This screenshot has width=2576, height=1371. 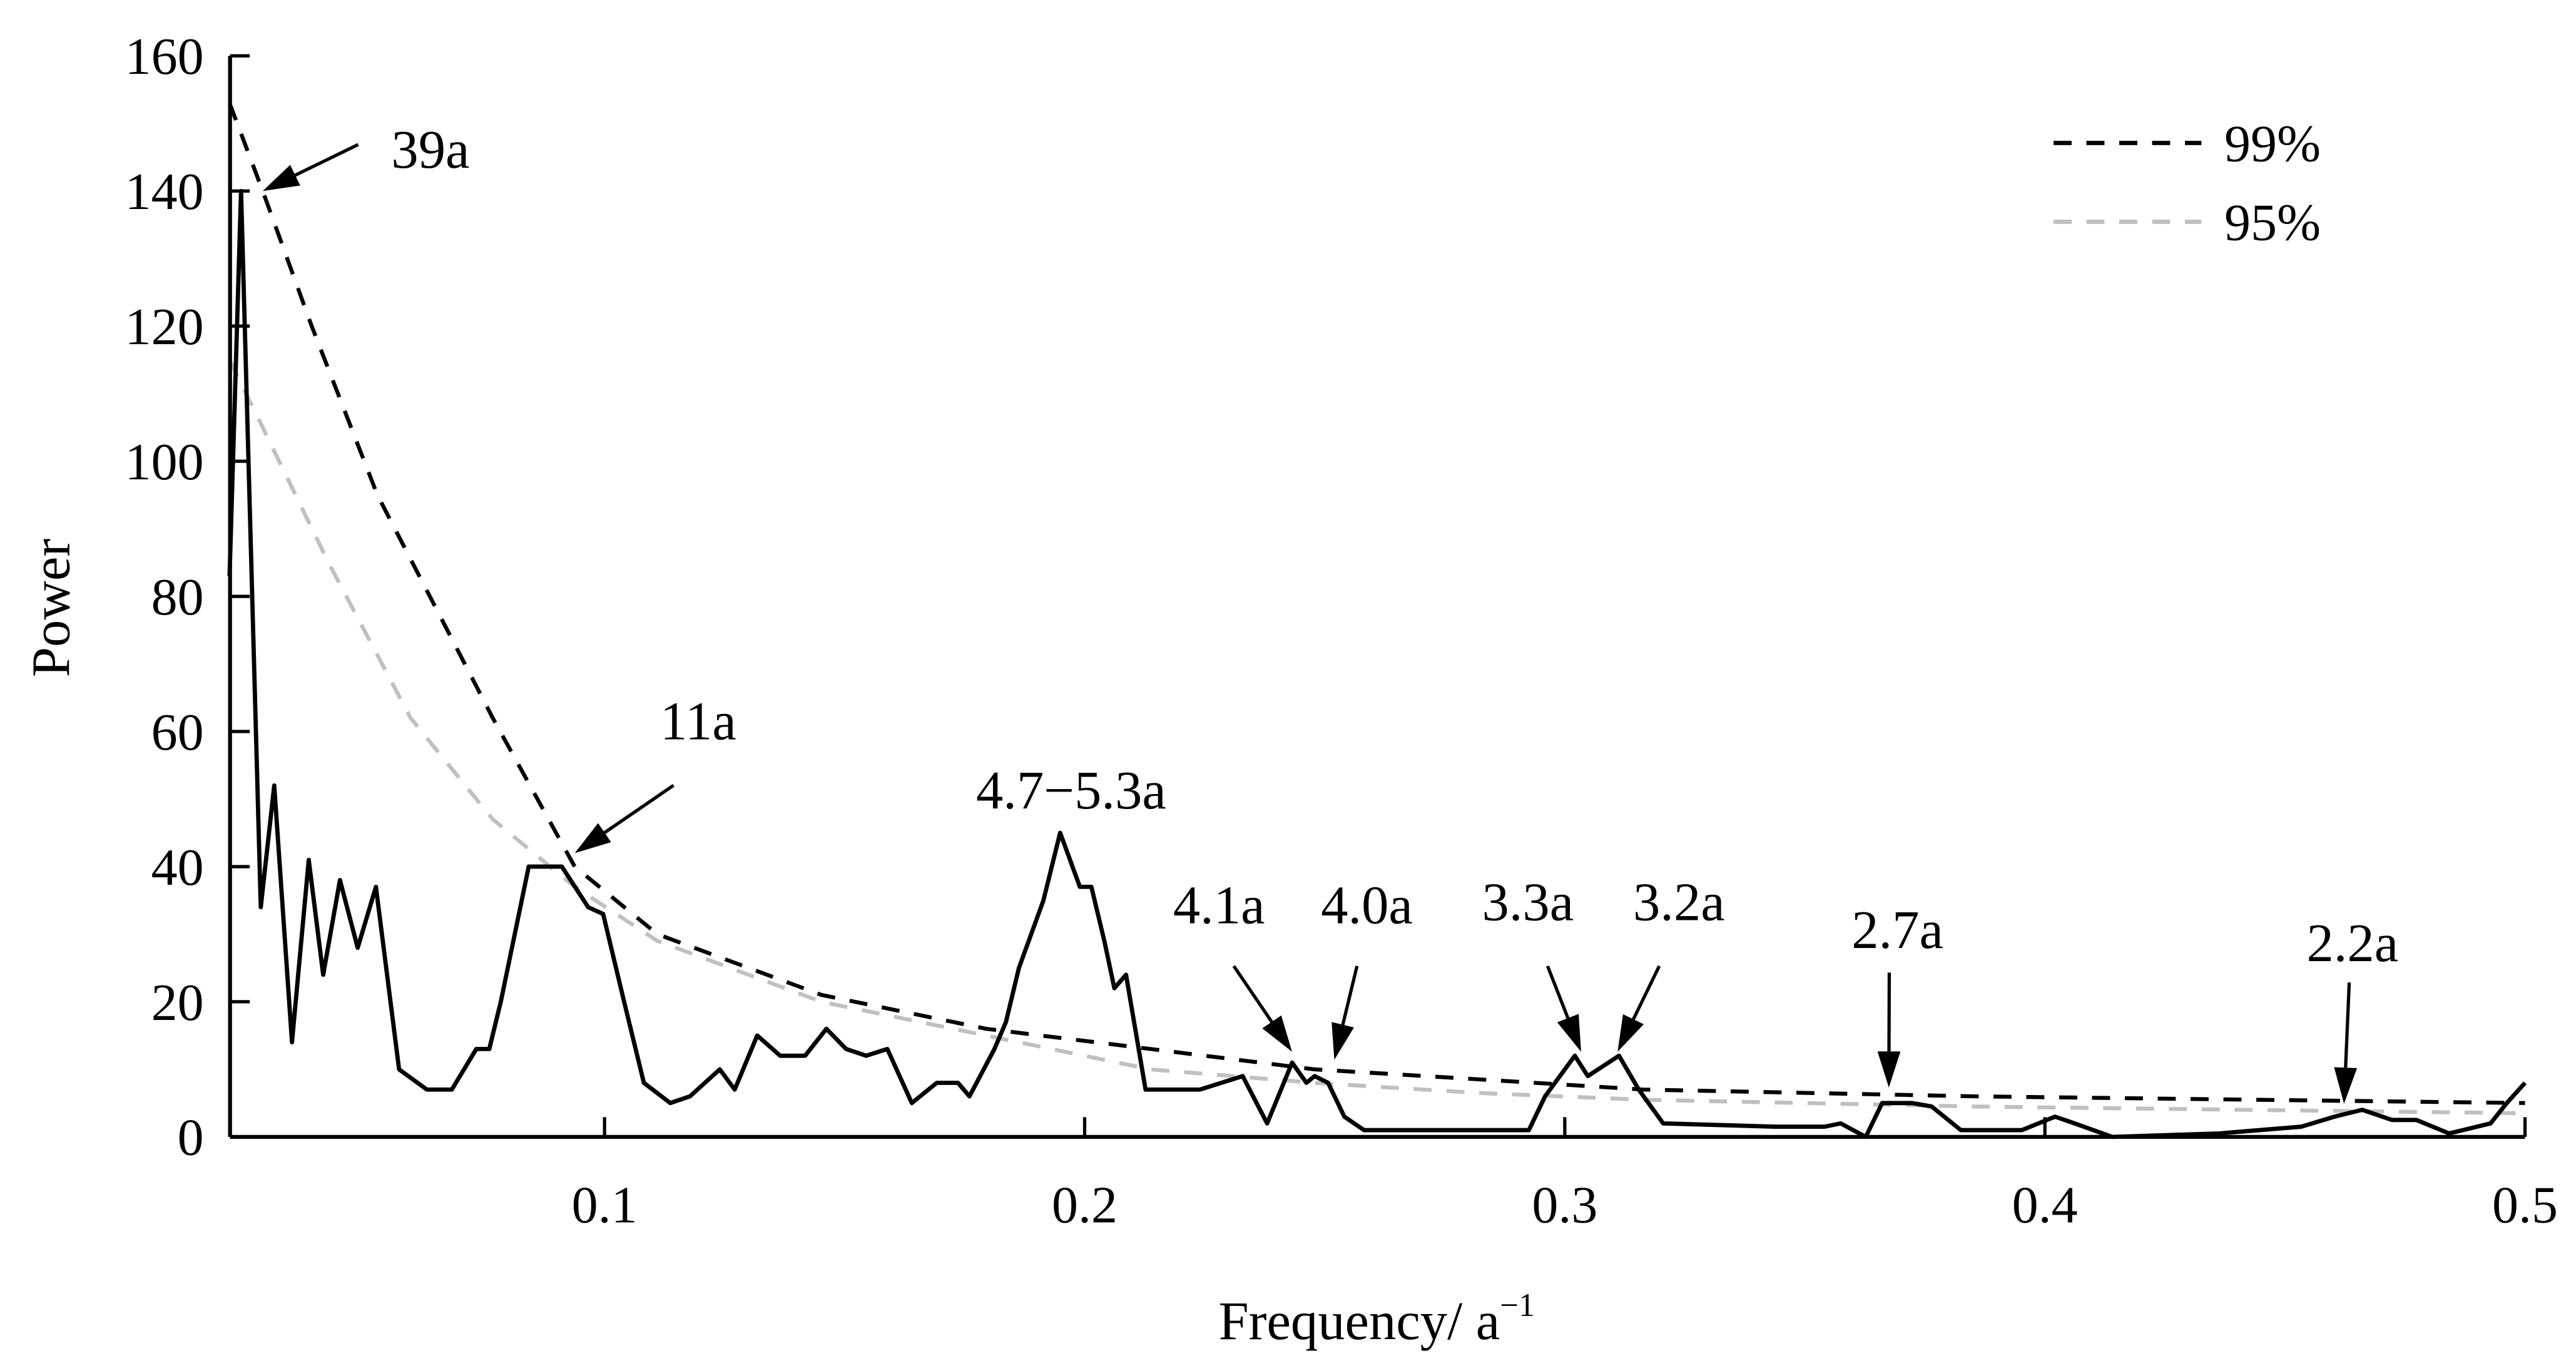 I want to click on legend-95: 95%, so click(x=2187, y=222).